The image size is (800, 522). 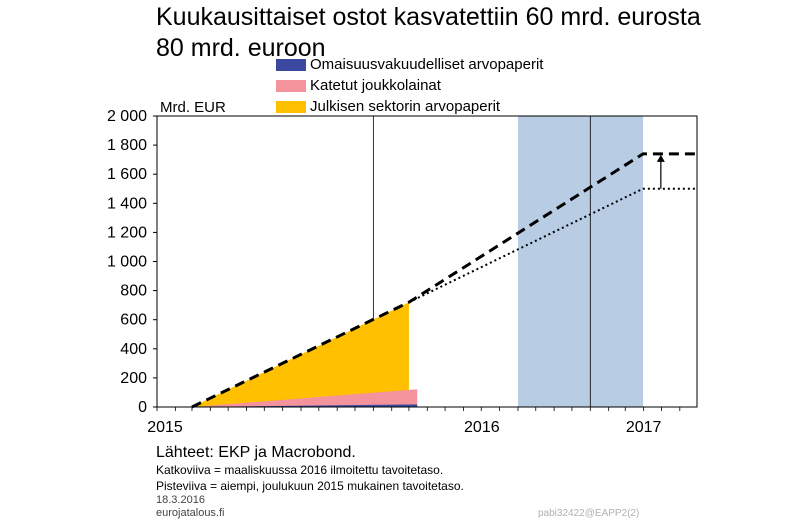 What do you see at coordinates (133, 378) in the screenshot?
I see `y-tick-label: 200` at bounding box center [133, 378].